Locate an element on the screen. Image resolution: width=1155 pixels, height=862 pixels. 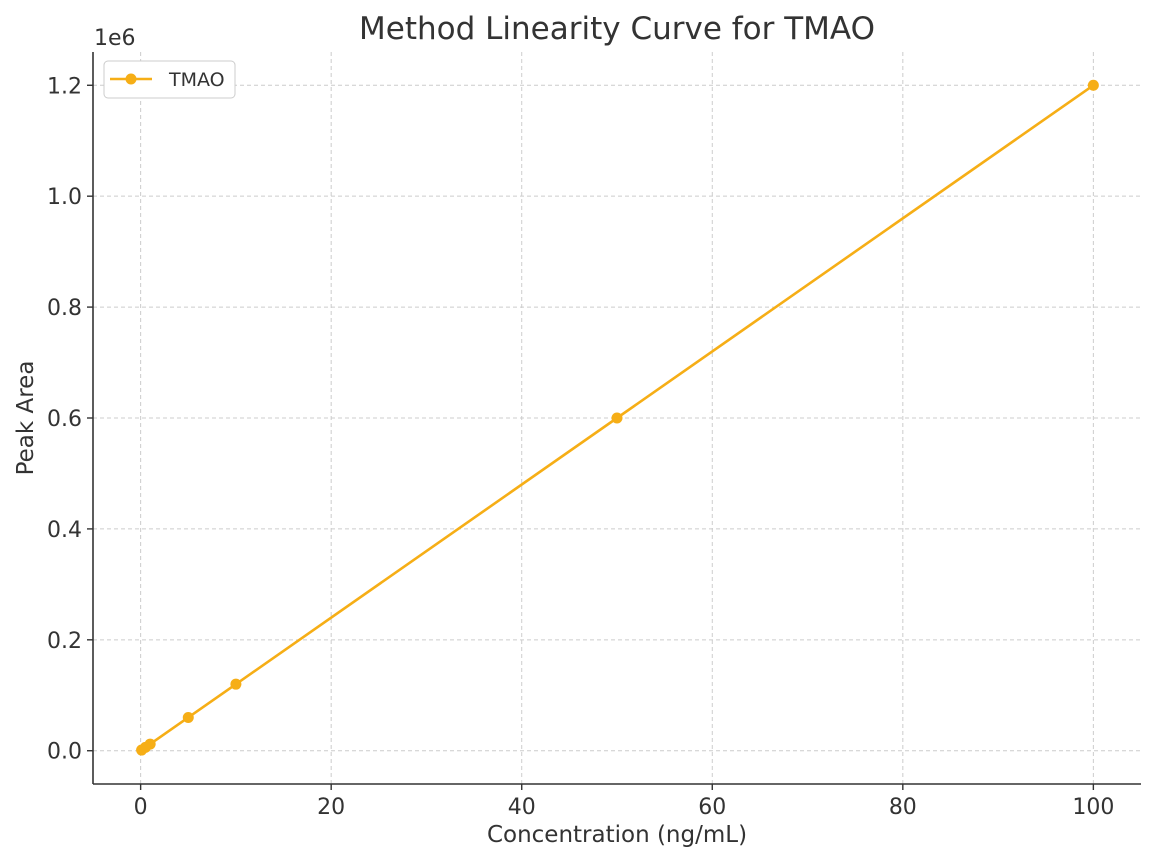
y-tick-label-4: 0.8 is located at coordinates (64, 308).